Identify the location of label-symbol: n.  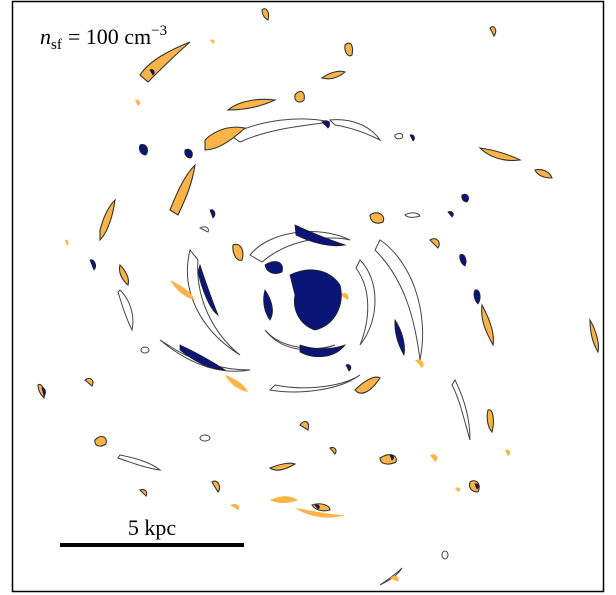
(45, 36).